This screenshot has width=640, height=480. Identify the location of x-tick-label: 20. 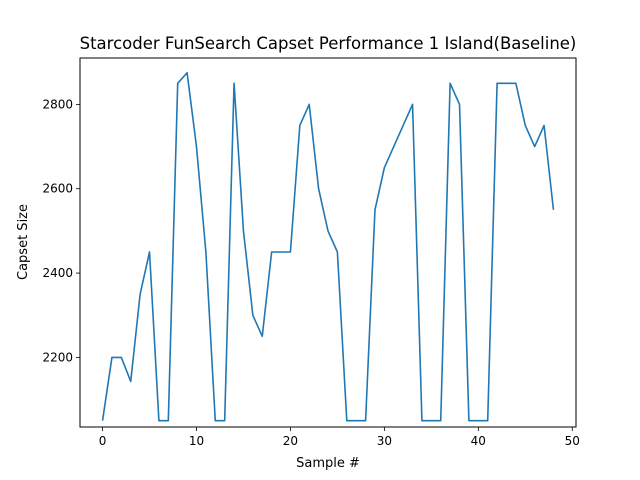
(290, 441).